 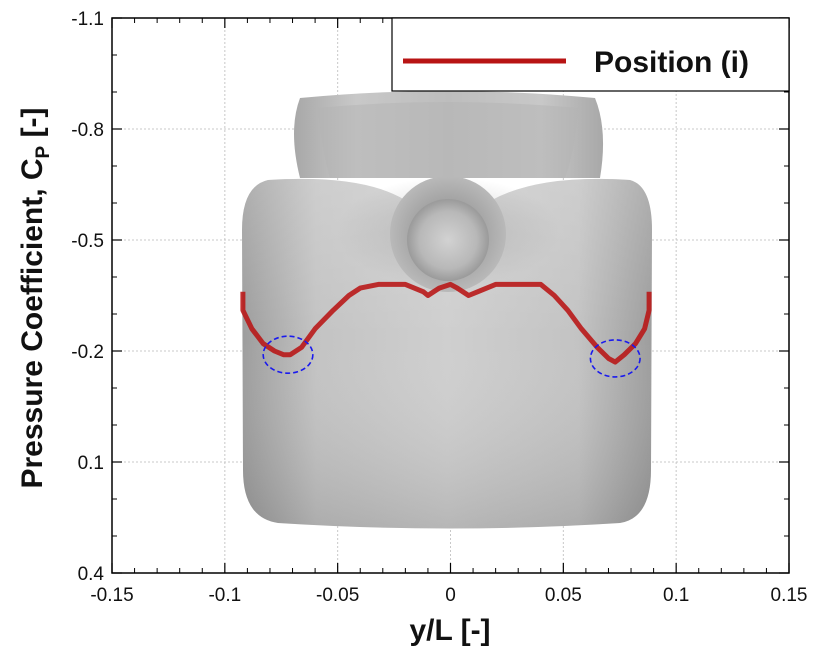 I want to click on x-tick-label: -0.05, so click(x=337, y=595).